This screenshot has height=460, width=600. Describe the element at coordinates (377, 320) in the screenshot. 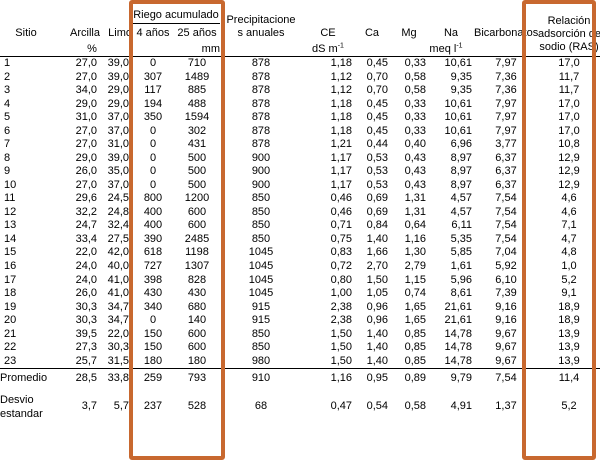

I see `table-cell: 0,96` at that location.